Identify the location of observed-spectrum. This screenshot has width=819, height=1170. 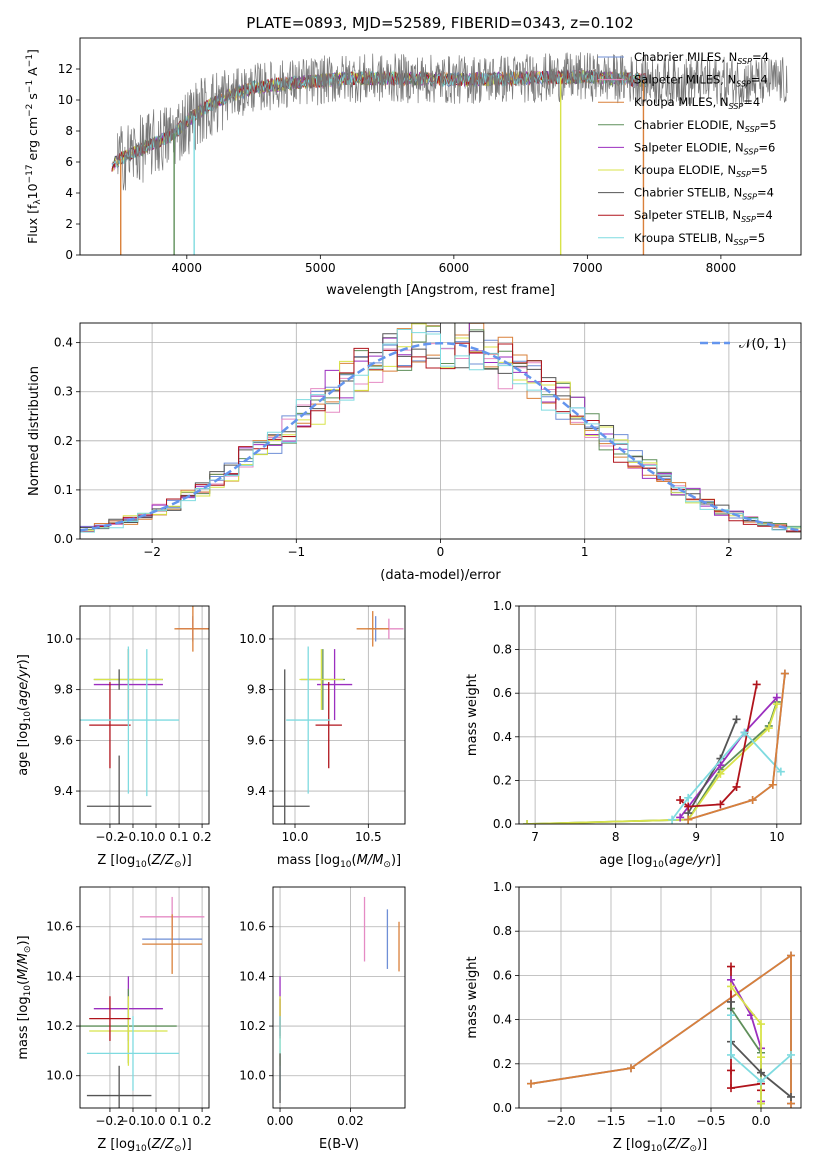
(452, 121).